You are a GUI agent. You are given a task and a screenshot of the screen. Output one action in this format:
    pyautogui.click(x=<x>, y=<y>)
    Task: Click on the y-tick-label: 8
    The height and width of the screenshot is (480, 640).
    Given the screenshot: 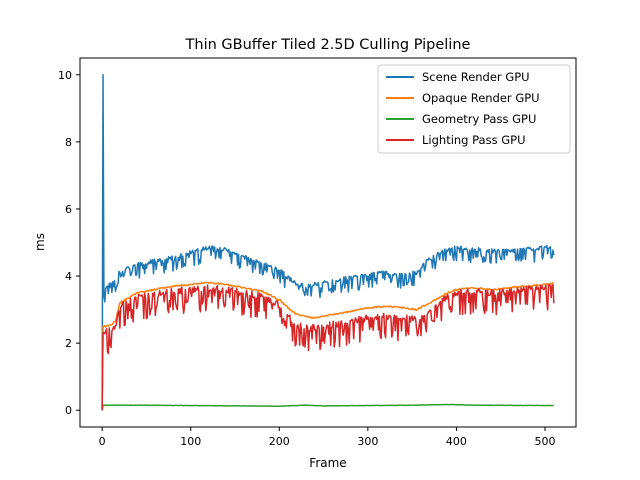 What is the action you would take?
    pyautogui.click(x=68, y=142)
    